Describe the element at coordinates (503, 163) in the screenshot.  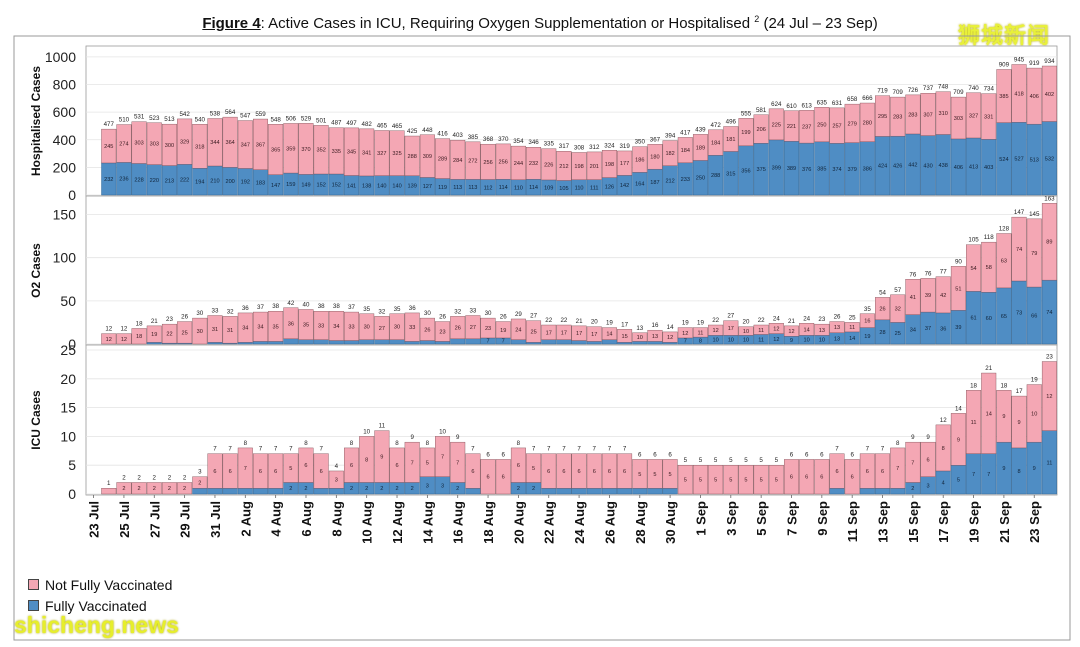
I see `data-label-not-fully: 256` at that location.